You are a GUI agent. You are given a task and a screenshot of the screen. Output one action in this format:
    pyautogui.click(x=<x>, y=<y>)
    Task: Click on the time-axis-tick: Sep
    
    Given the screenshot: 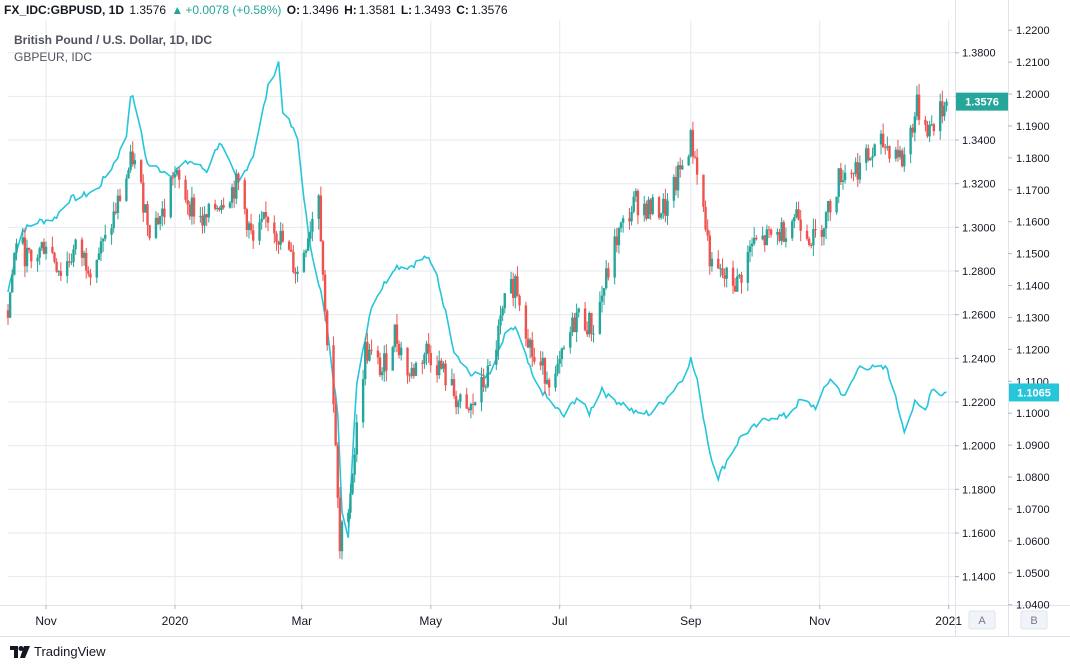 What is the action you would take?
    pyautogui.click(x=691, y=621)
    